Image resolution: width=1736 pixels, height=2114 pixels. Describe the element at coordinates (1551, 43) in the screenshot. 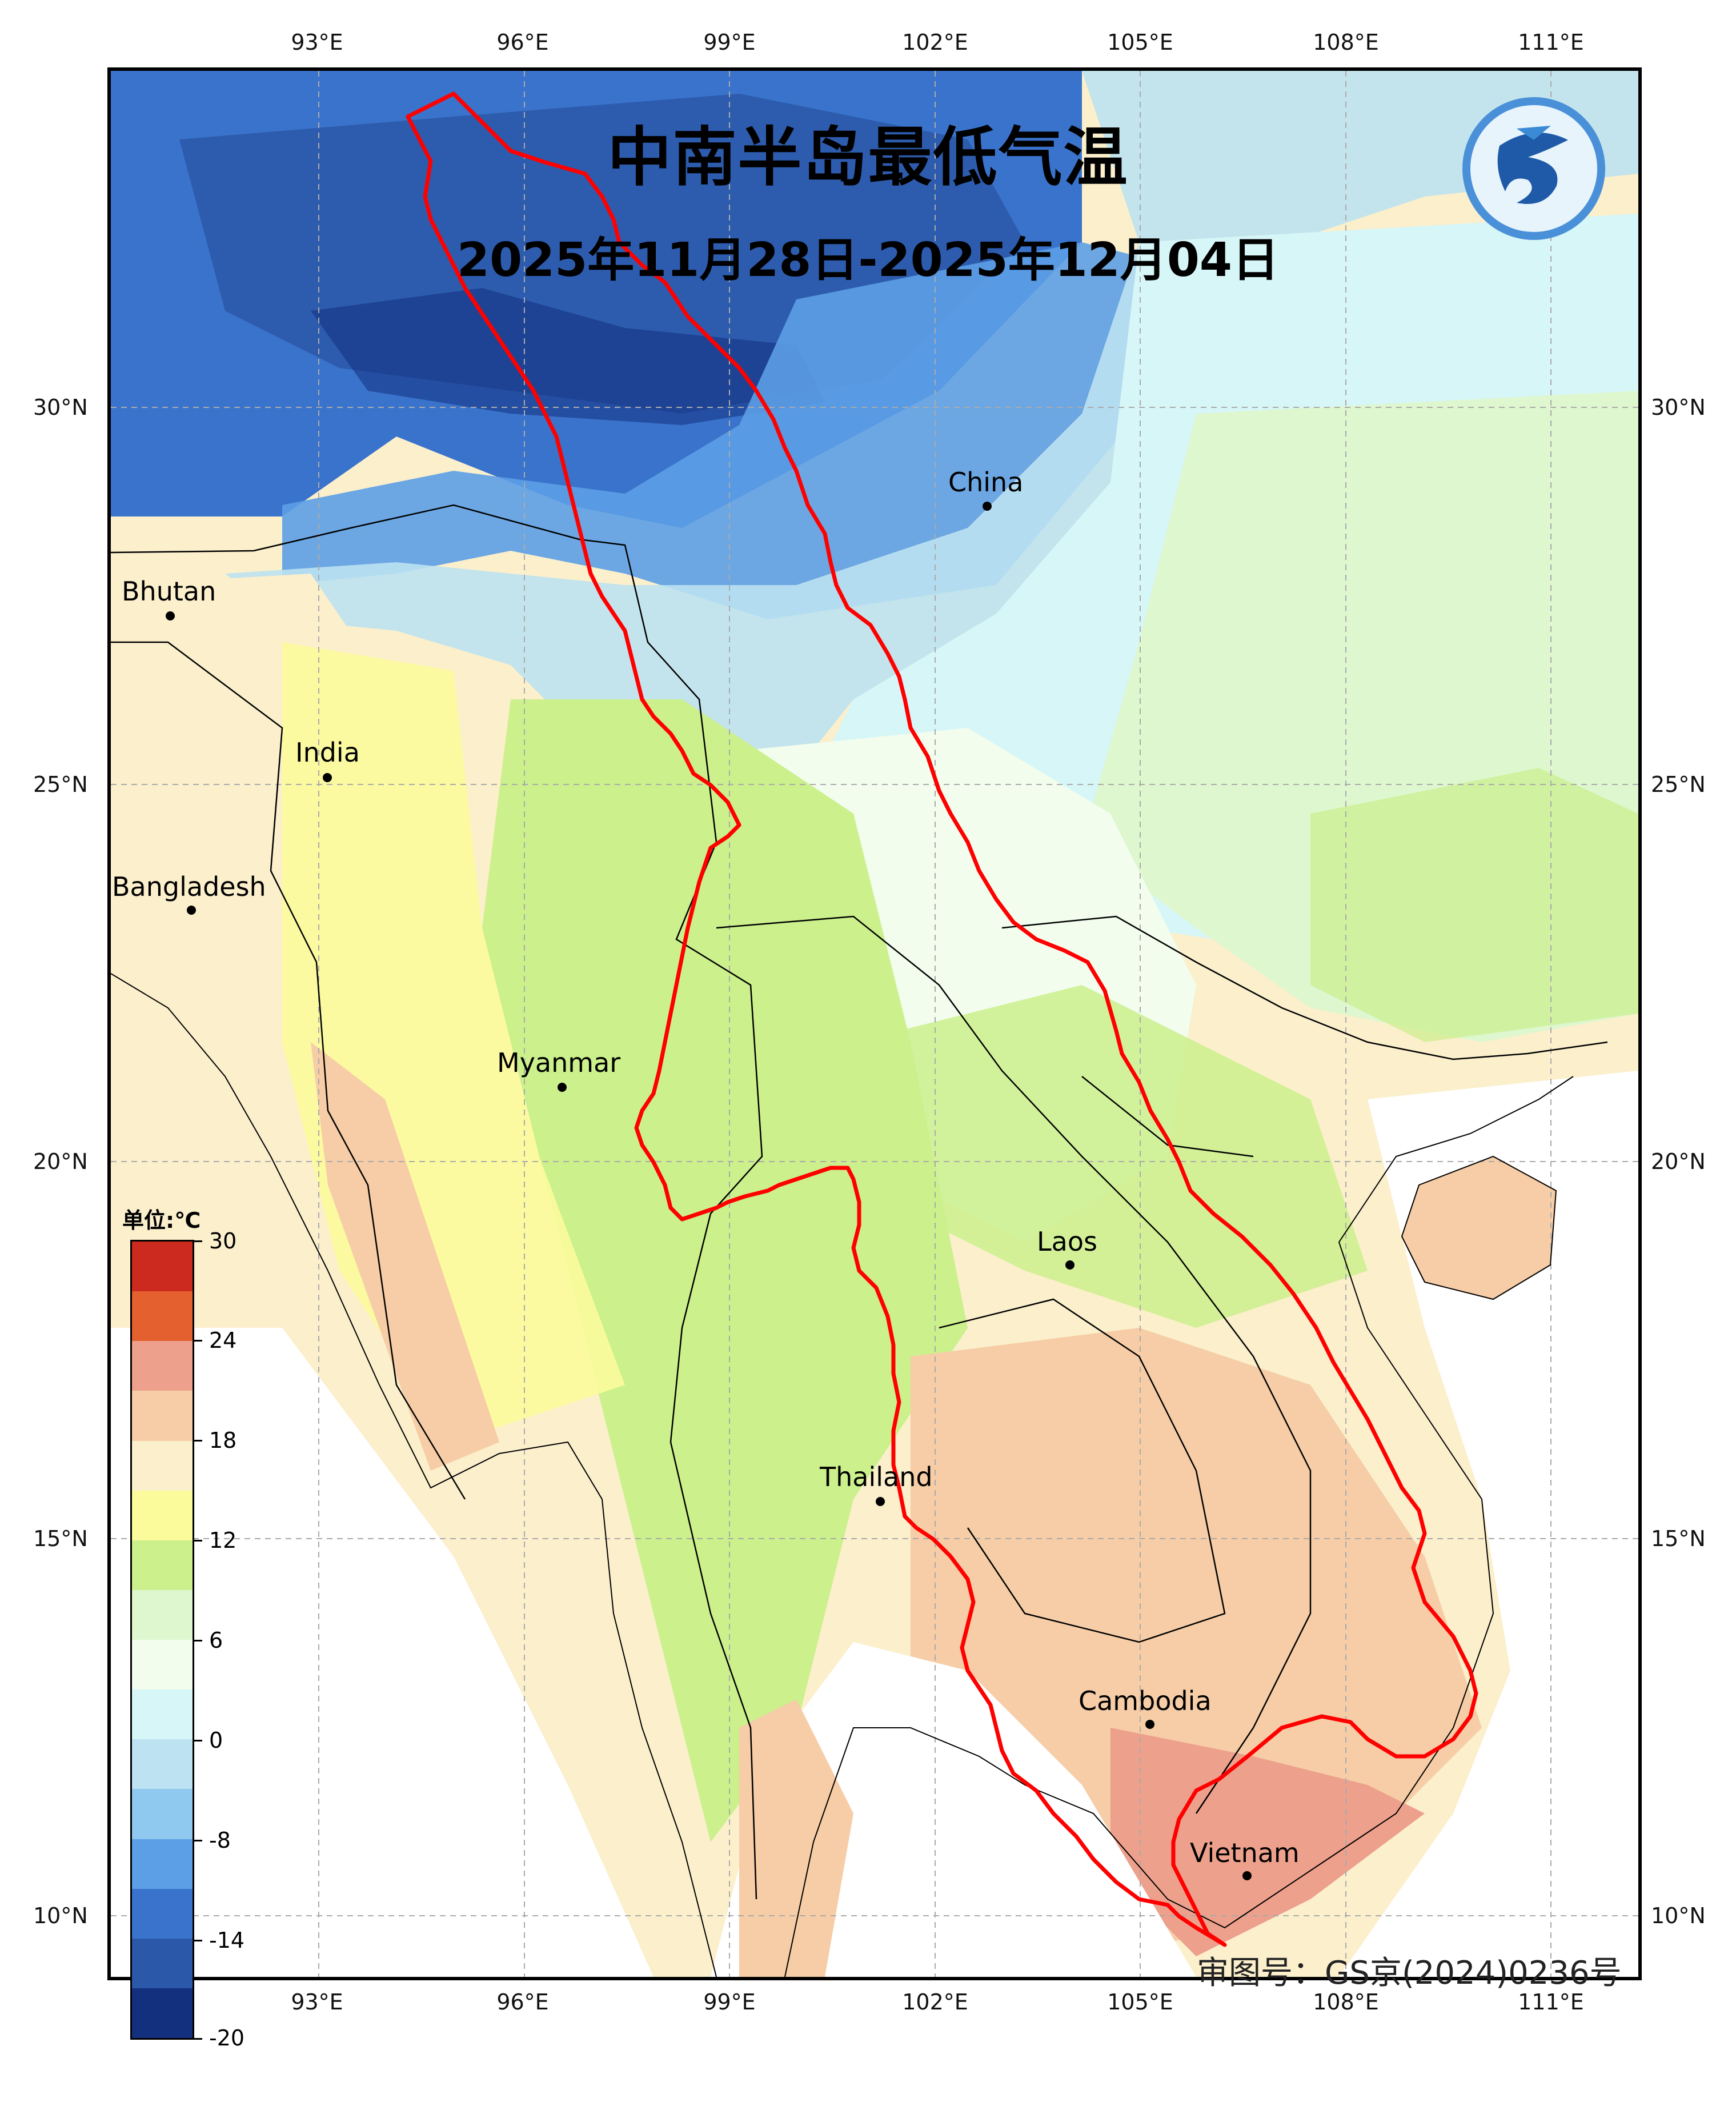

I see `lon-tick-top: 111°E` at that location.